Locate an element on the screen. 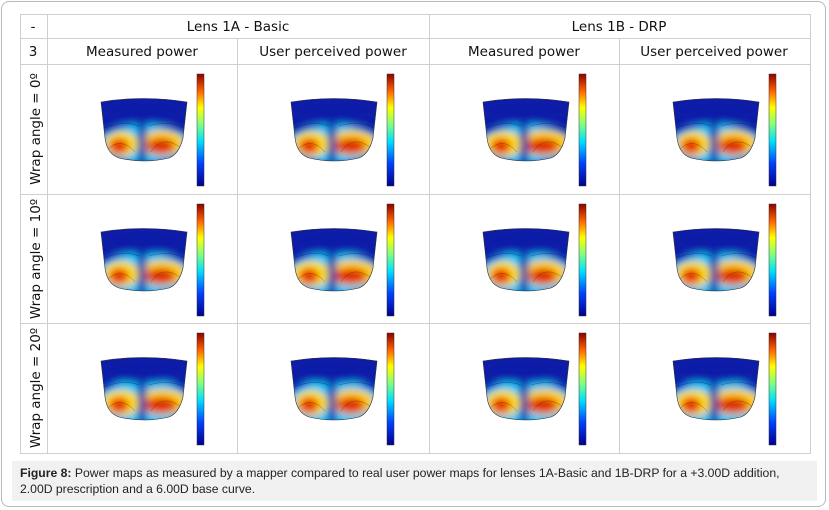 The height and width of the screenshot is (510, 829). row-header: Wrap angle = 20º is located at coordinates (36, 388).